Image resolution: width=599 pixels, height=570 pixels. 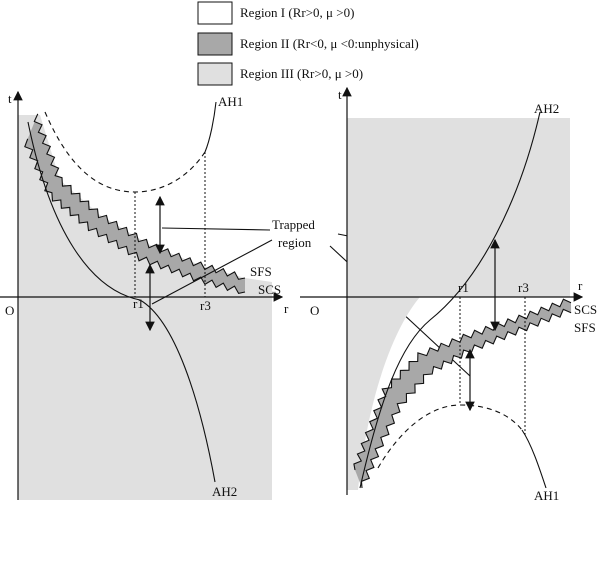 I want to click on legend-label: Region III (Rr>0, μ >0), so click(x=301, y=73).